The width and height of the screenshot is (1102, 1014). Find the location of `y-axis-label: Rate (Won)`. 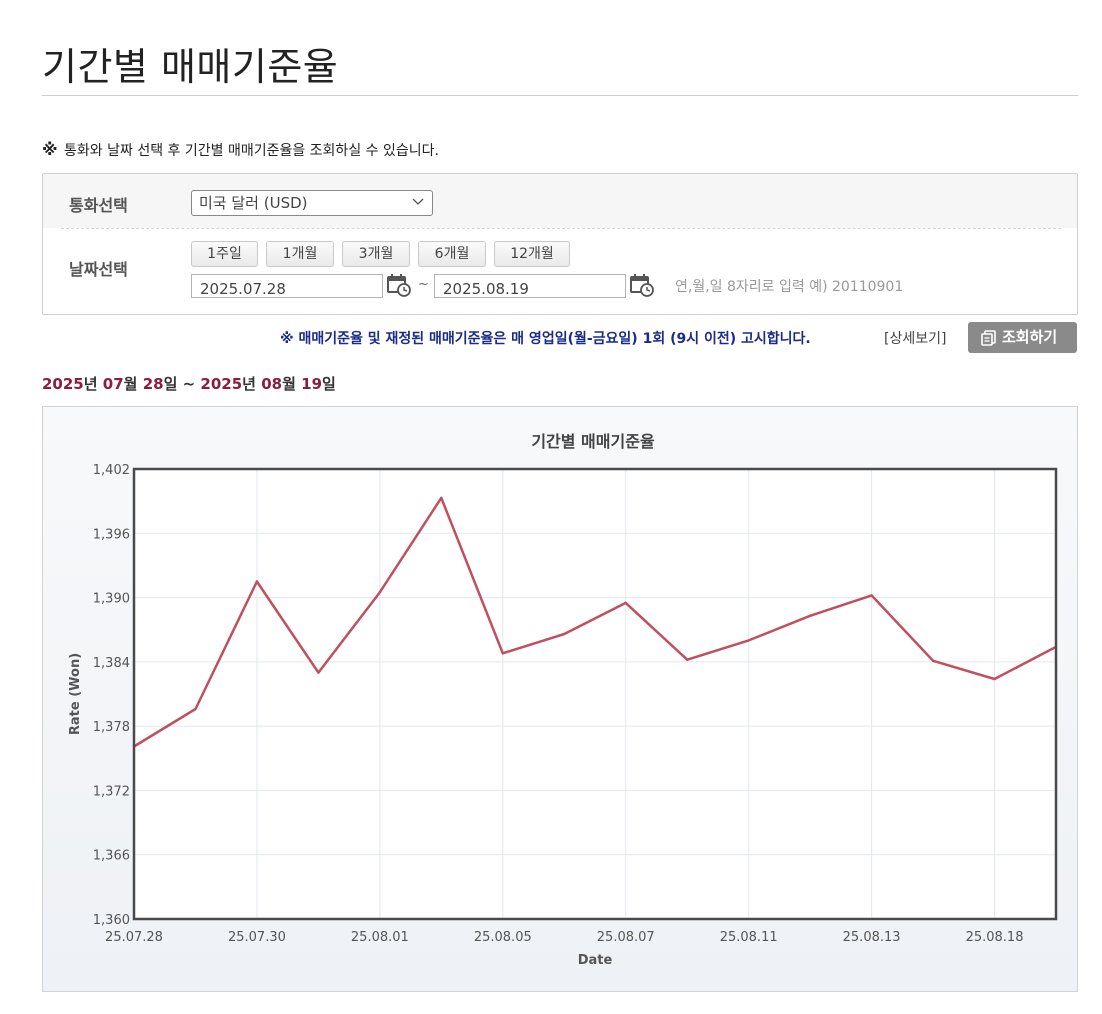

y-axis-label: Rate (Won) is located at coordinates (75, 694).